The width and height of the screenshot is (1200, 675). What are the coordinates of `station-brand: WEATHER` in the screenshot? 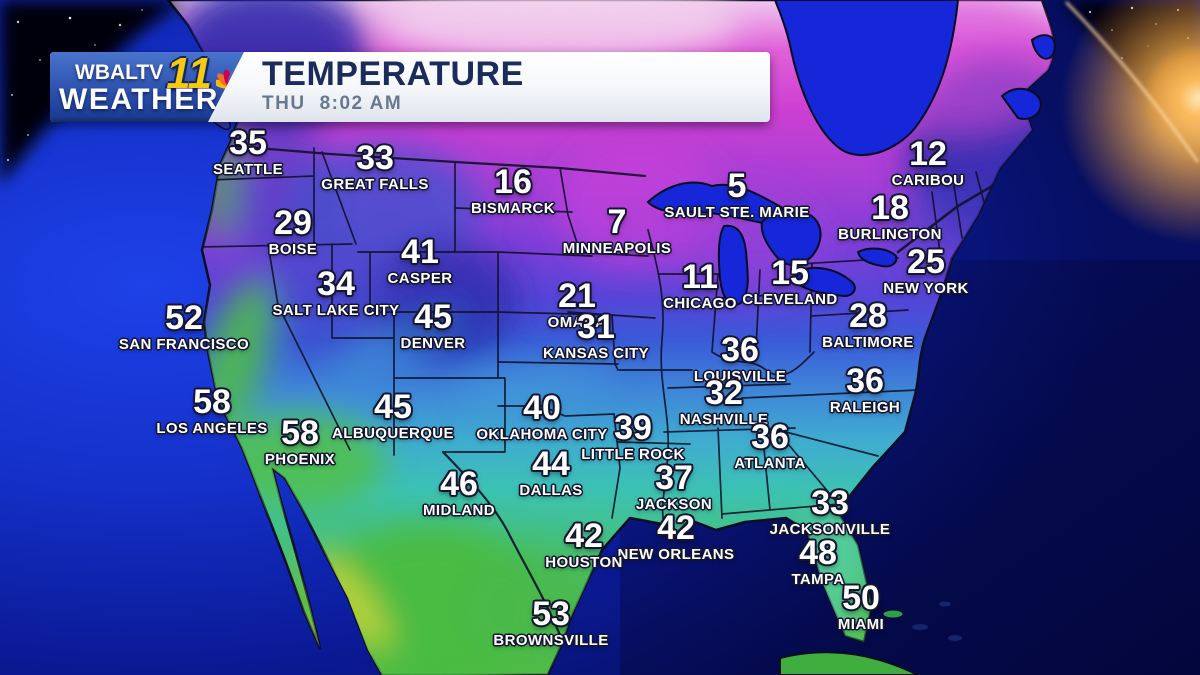 It's located at (139, 99).